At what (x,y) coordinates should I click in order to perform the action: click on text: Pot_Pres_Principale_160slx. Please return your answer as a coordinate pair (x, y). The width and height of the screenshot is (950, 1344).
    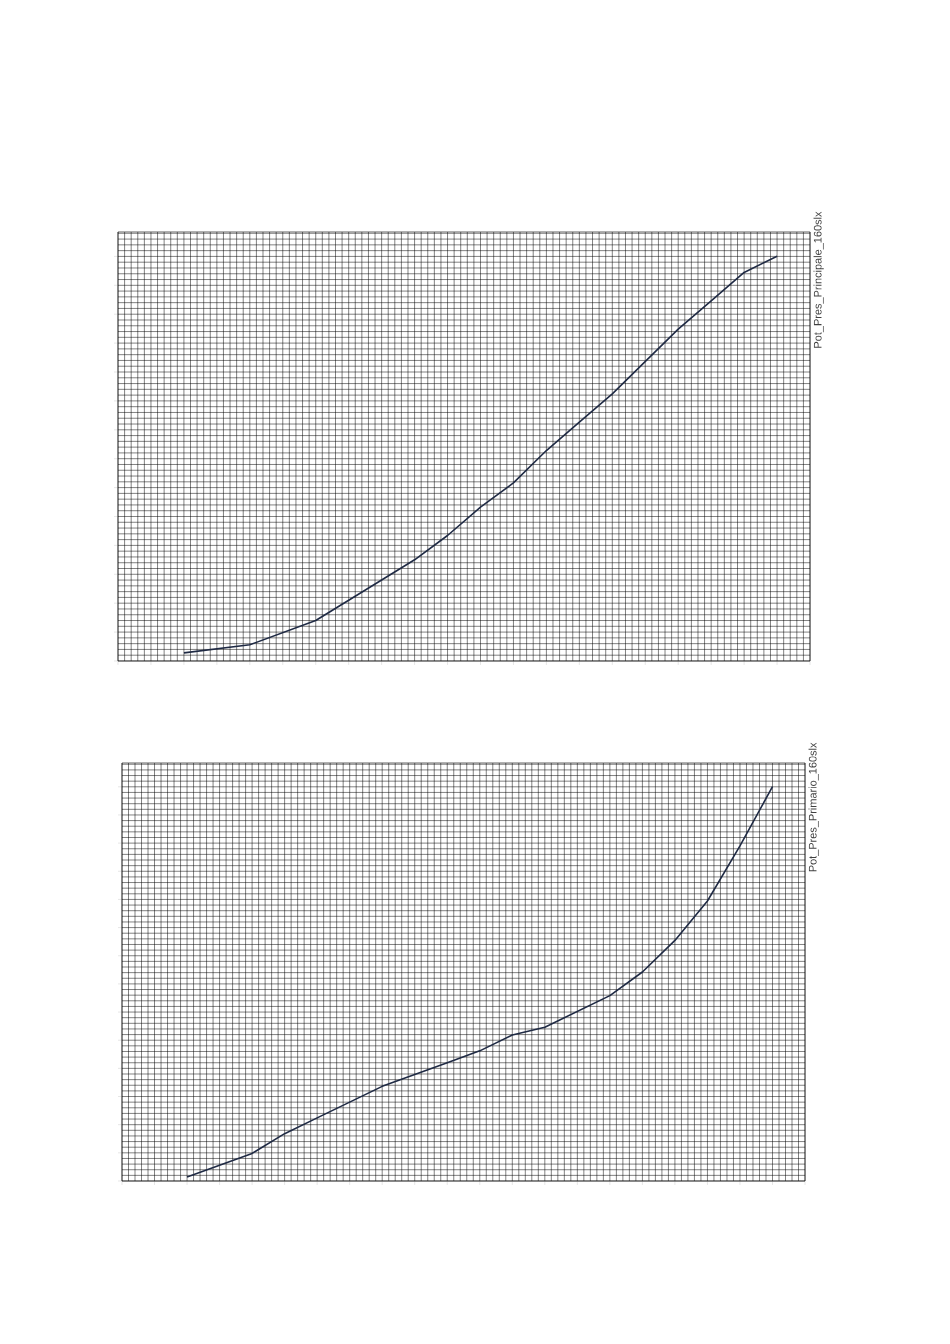
    Looking at the image, I should click on (818, 279).